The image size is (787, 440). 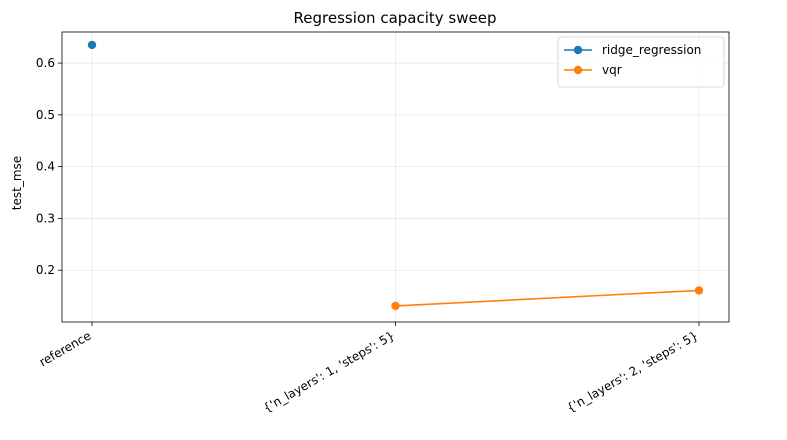 I want to click on x-tick-label: {'n_layers': 1, 'steps': 5}, so click(x=329, y=371).